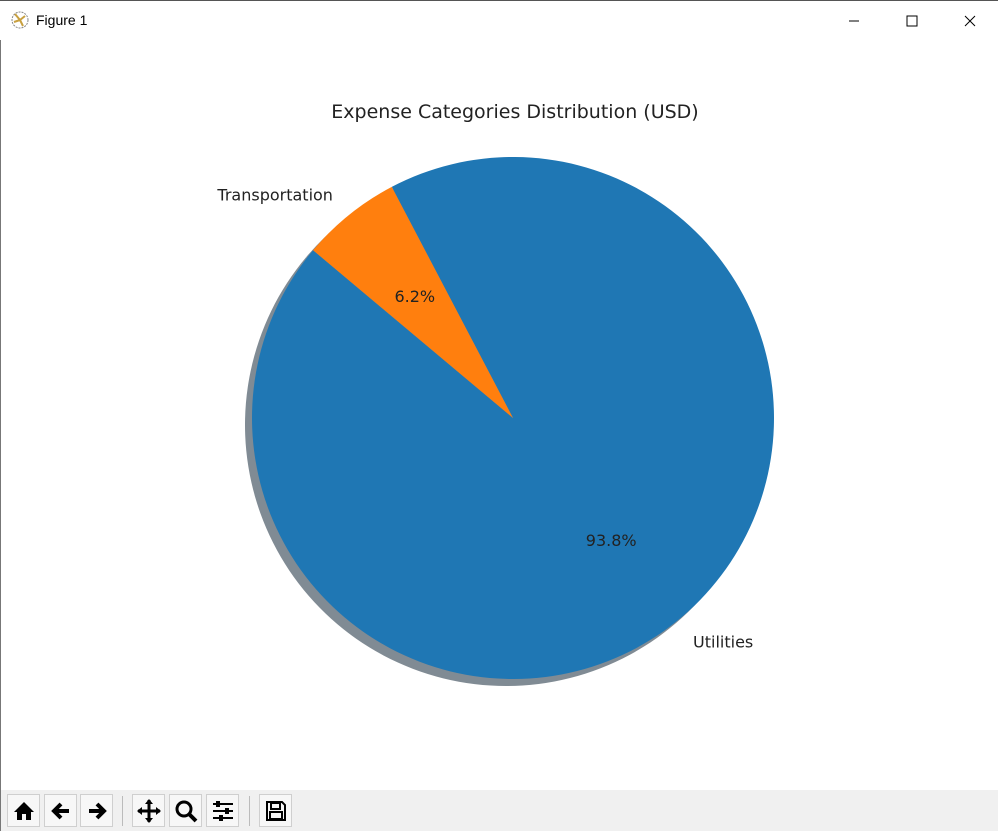 This screenshot has width=998, height=831. I want to click on maximize-button, so click(912, 21).